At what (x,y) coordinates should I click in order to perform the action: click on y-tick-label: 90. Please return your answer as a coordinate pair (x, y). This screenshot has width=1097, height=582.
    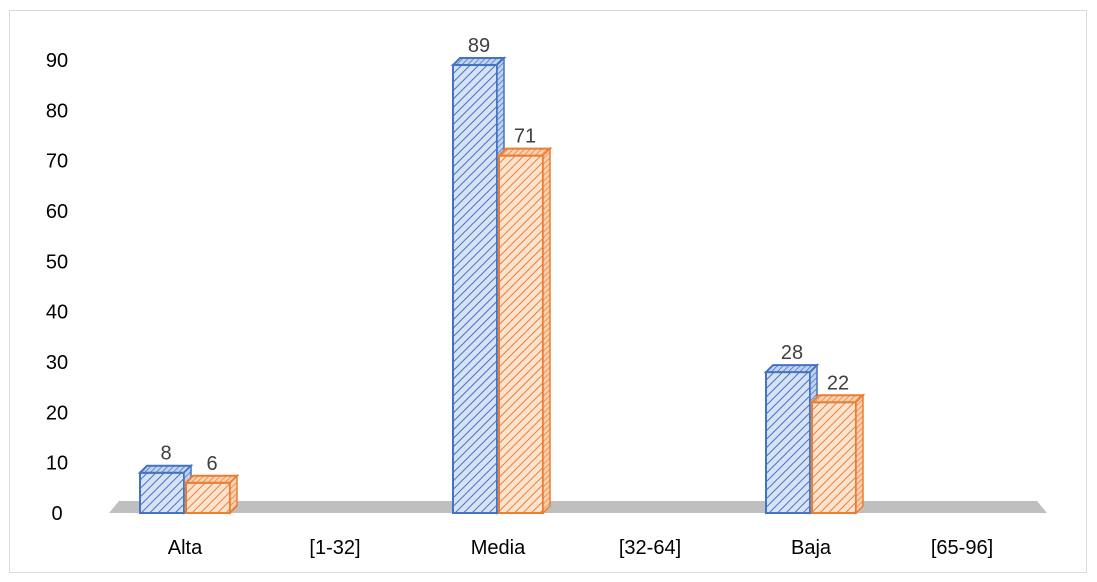
    Looking at the image, I should click on (57, 61).